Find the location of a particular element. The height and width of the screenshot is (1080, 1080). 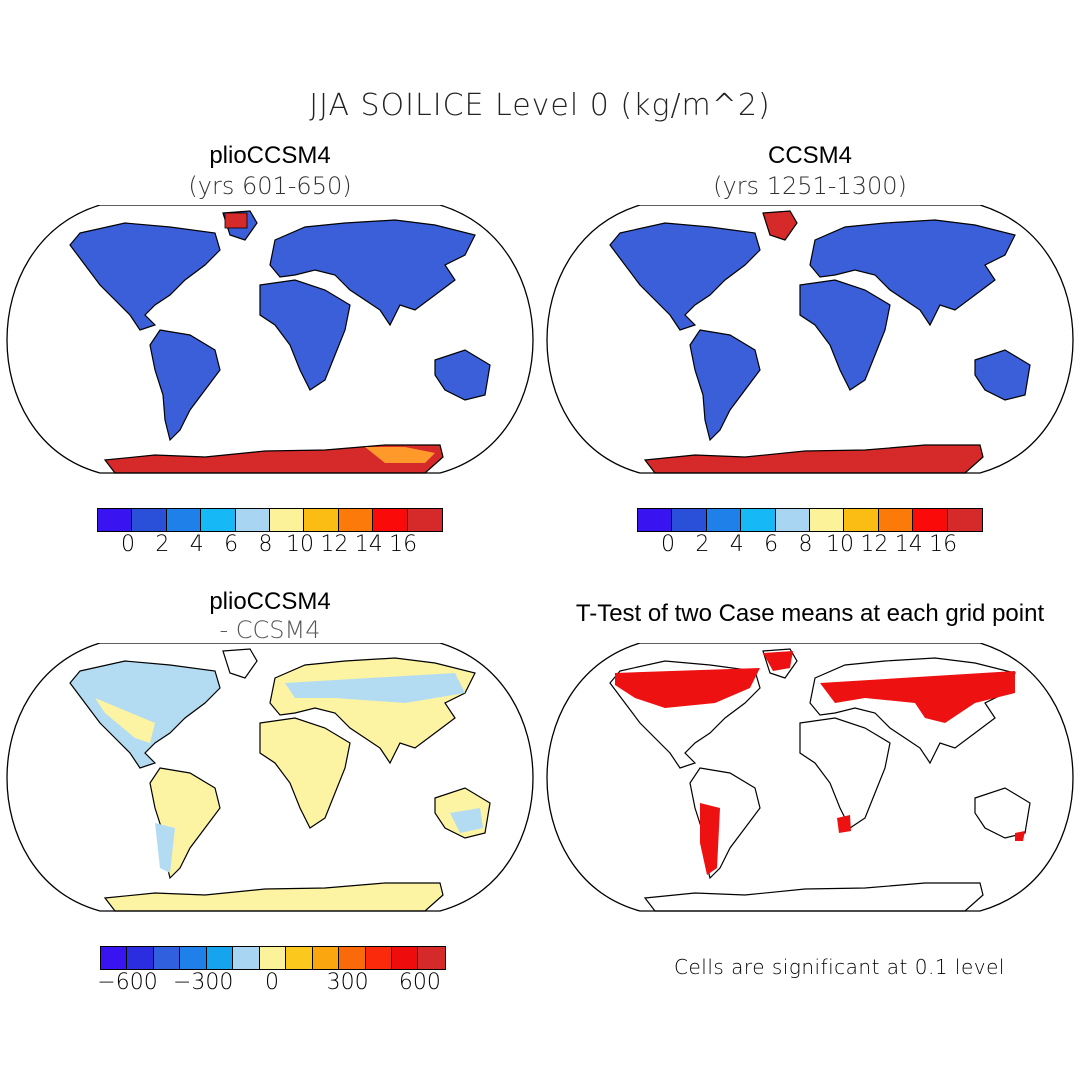

colorbar-ticks-plioccsm4: 0 2 4 6 8 10 12 14 16 is located at coordinates (269, 545).